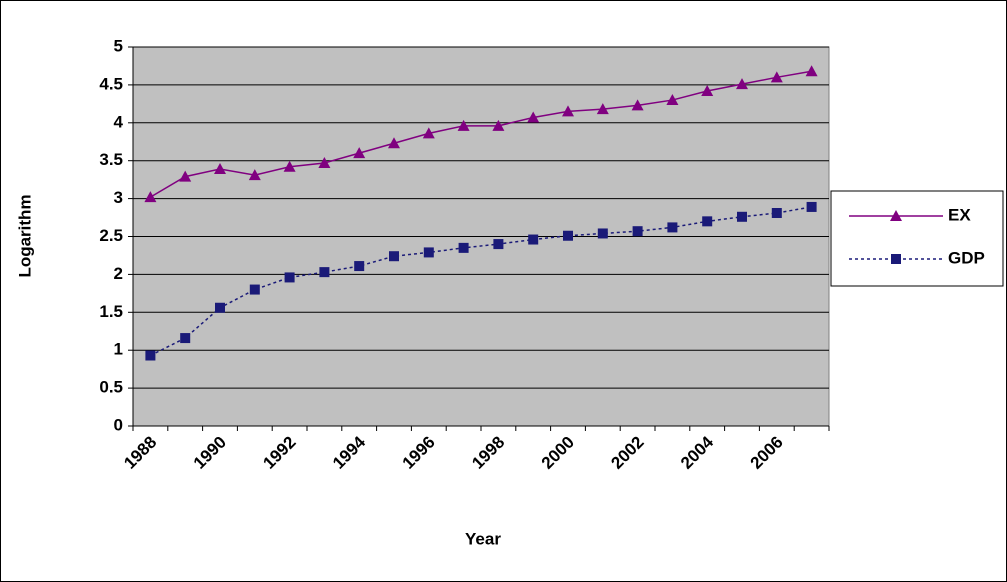  I want to click on y-tick-label: 1, so click(118, 349).